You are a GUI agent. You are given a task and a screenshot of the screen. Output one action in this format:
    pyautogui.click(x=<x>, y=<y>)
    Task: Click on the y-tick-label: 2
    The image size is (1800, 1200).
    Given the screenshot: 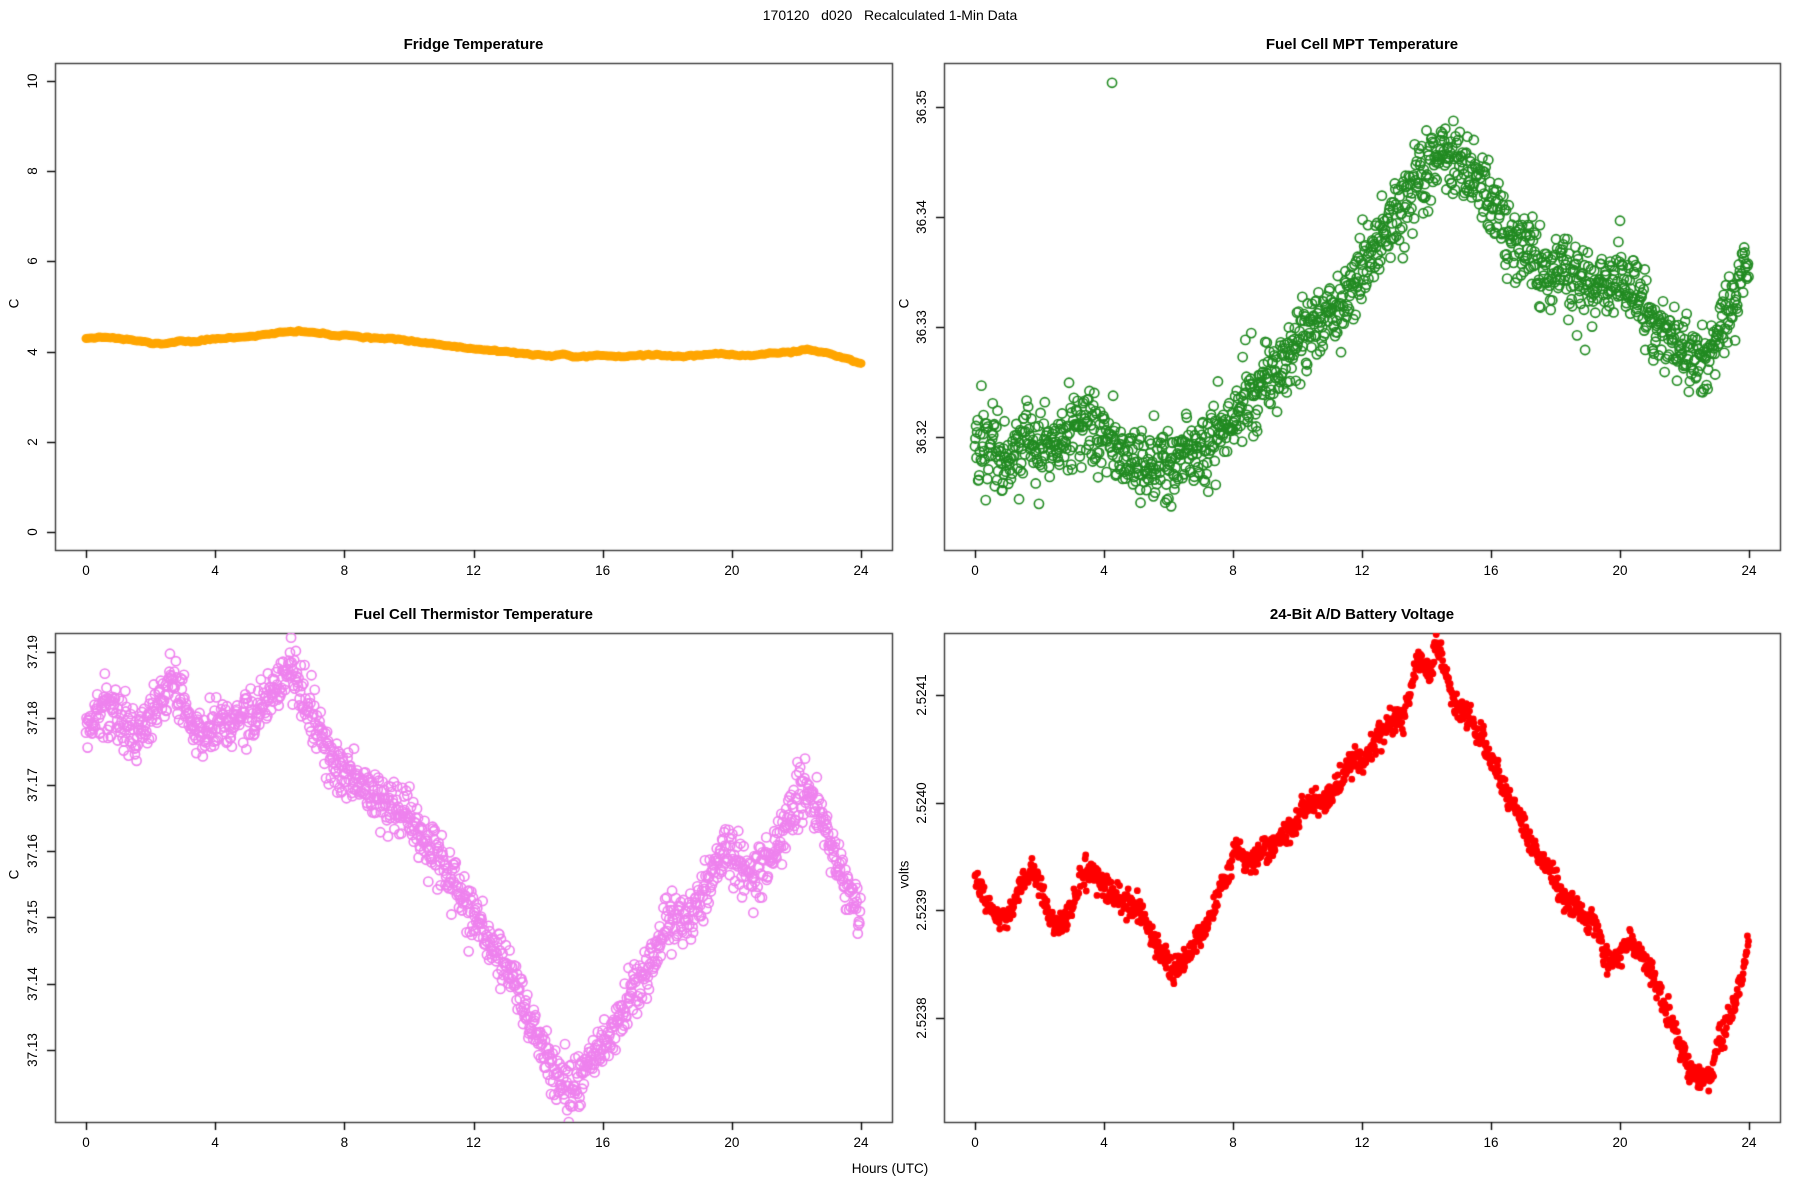 What is the action you would take?
    pyautogui.click(x=32, y=442)
    